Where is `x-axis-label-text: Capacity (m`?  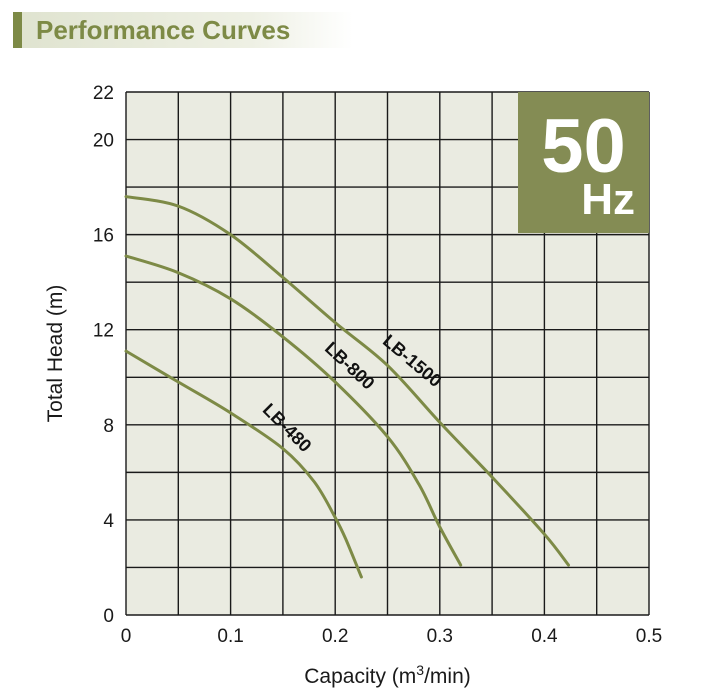 x-axis-label-text: Capacity (m is located at coordinates (360, 676).